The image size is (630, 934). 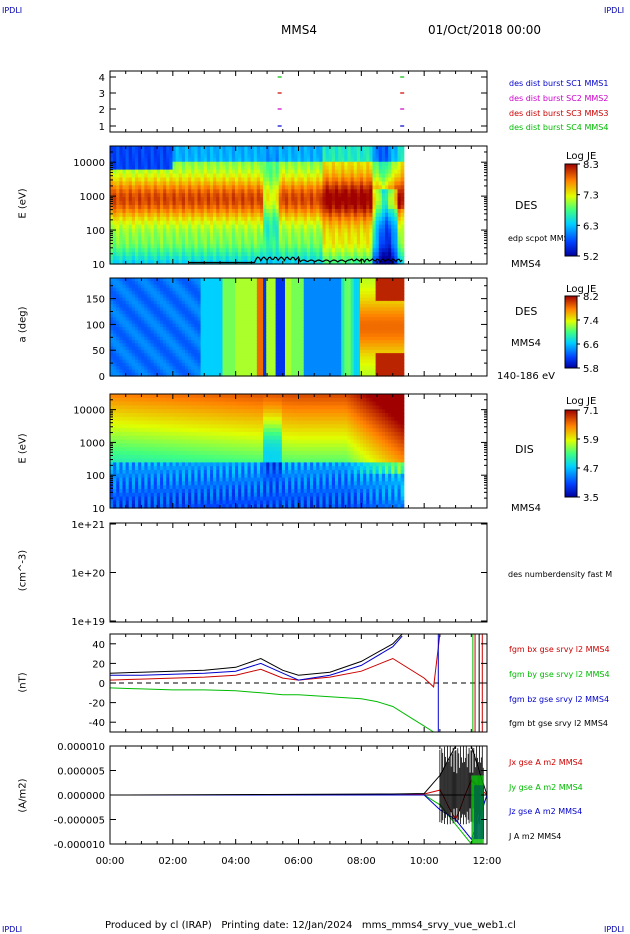 I want to click on x-tick-label-0: 00:00, so click(x=110, y=861).